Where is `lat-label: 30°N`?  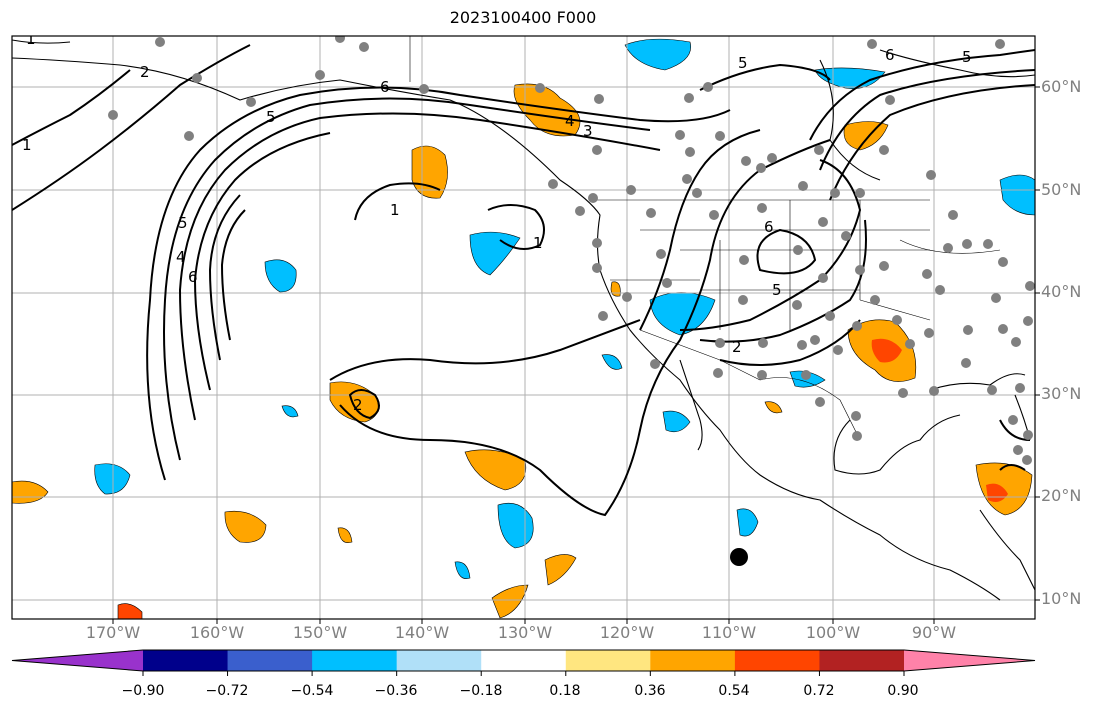
lat-label: 30°N is located at coordinates (1061, 393).